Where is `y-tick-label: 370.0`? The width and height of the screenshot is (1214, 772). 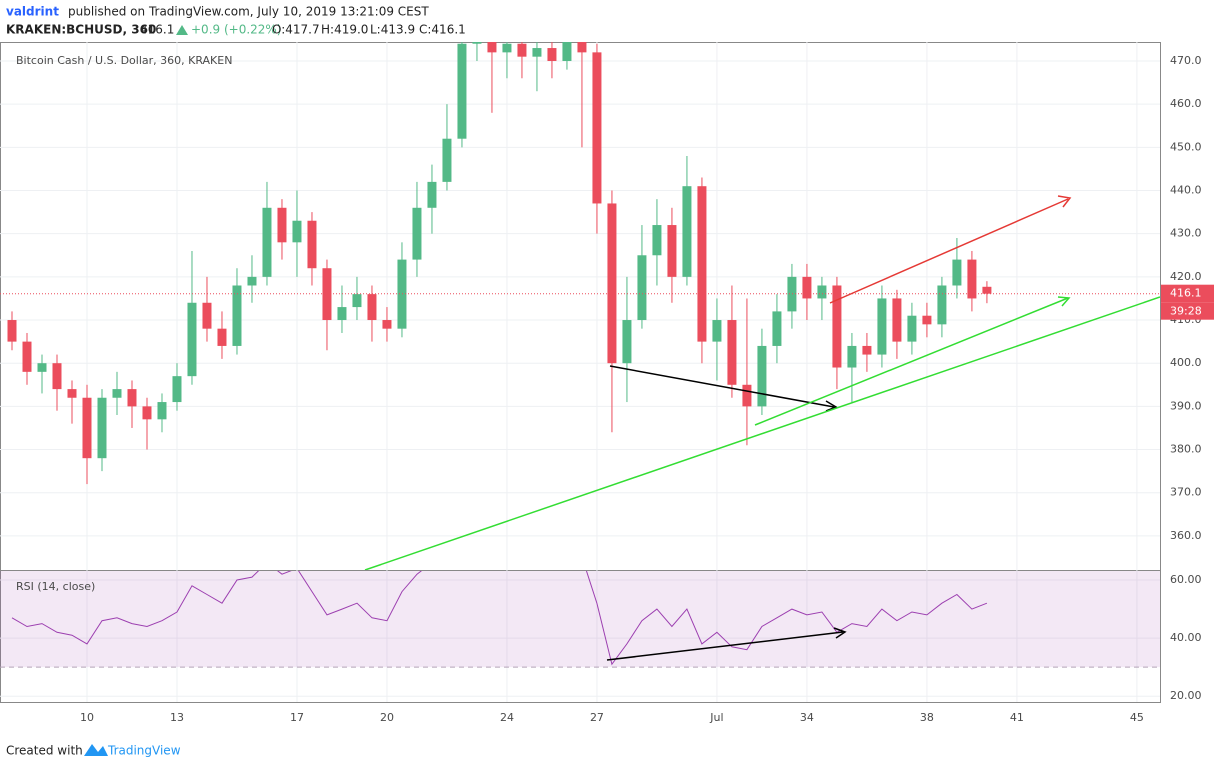
y-tick-label: 370.0 is located at coordinates (1186, 492).